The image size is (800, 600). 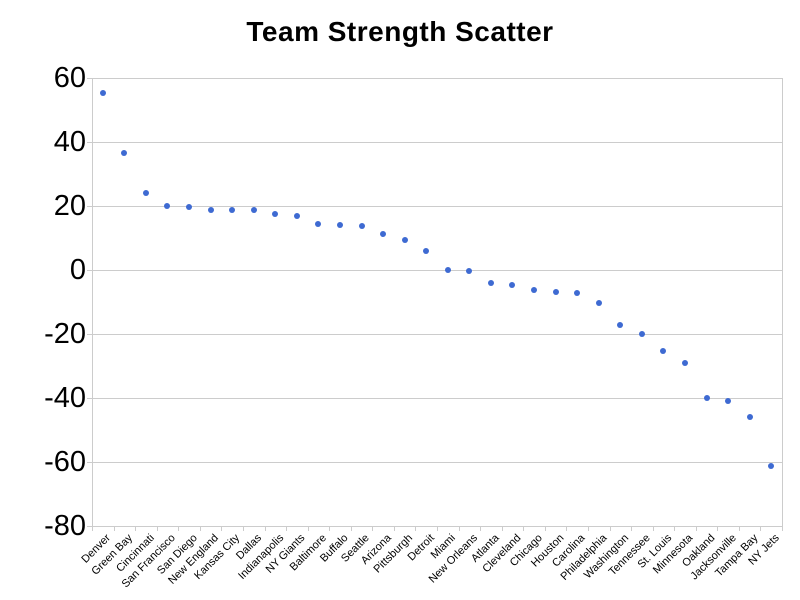 I want to click on plot-right-border, so click(x=782, y=302).